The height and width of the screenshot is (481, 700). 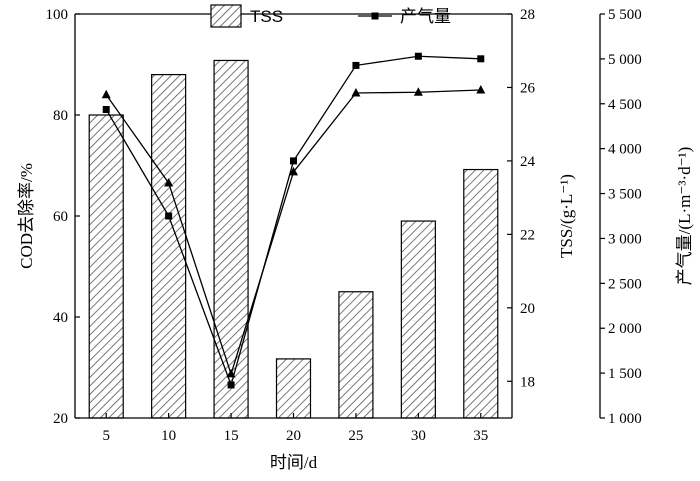 What do you see at coordinates (60, 419) in the screenshot?
I see `left-tick-label: 20` at bounding box center [60, 419].